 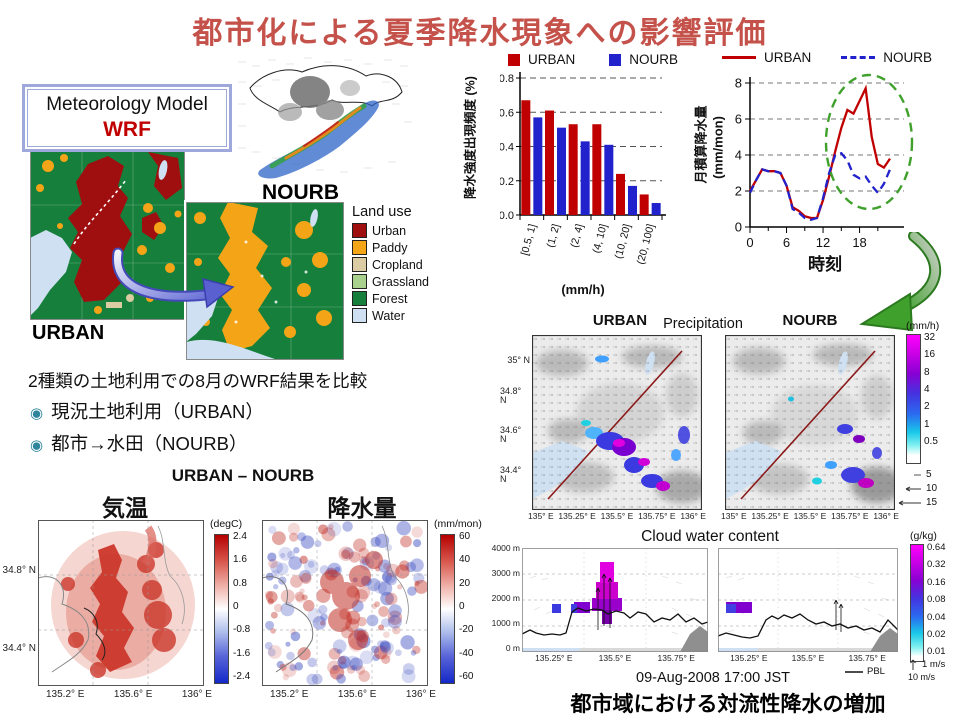 I want to click on tick-label: 0.8, so click(x=240, y=583).